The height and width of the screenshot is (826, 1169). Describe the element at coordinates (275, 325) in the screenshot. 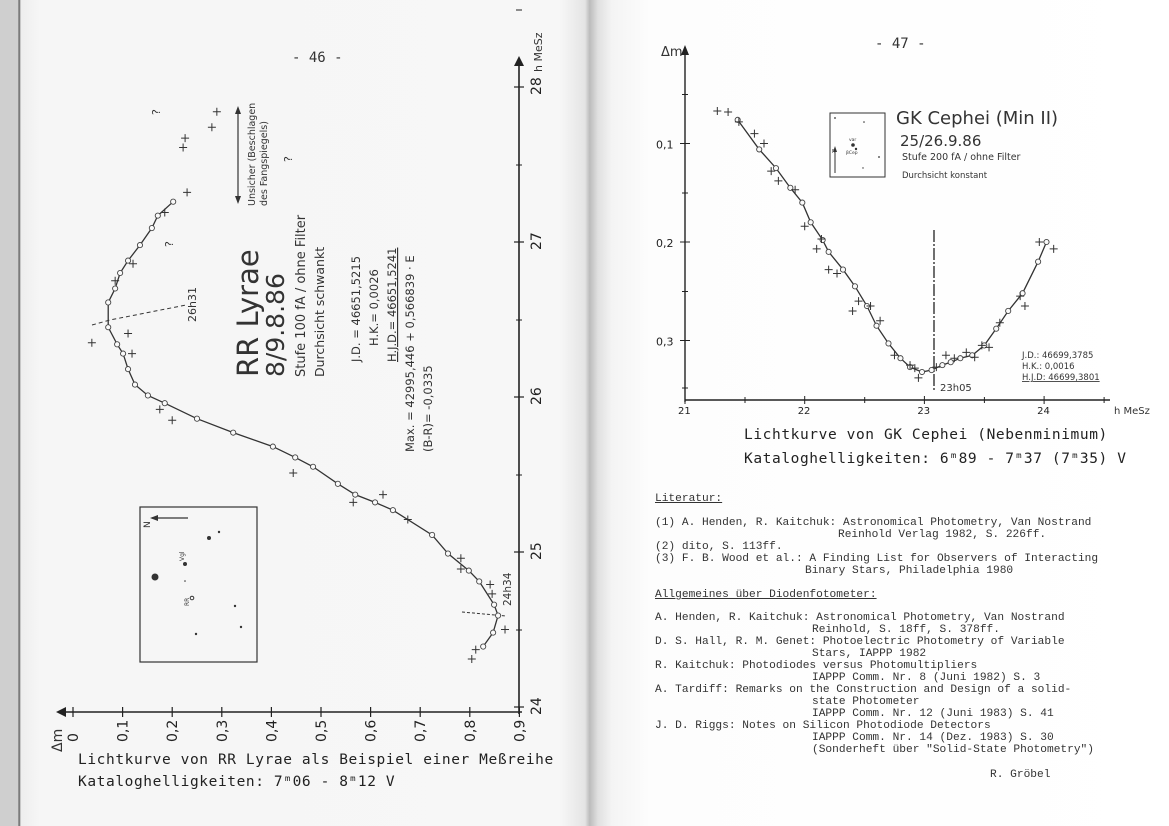

I see `chart-date: 8/9.8.86` at that location.